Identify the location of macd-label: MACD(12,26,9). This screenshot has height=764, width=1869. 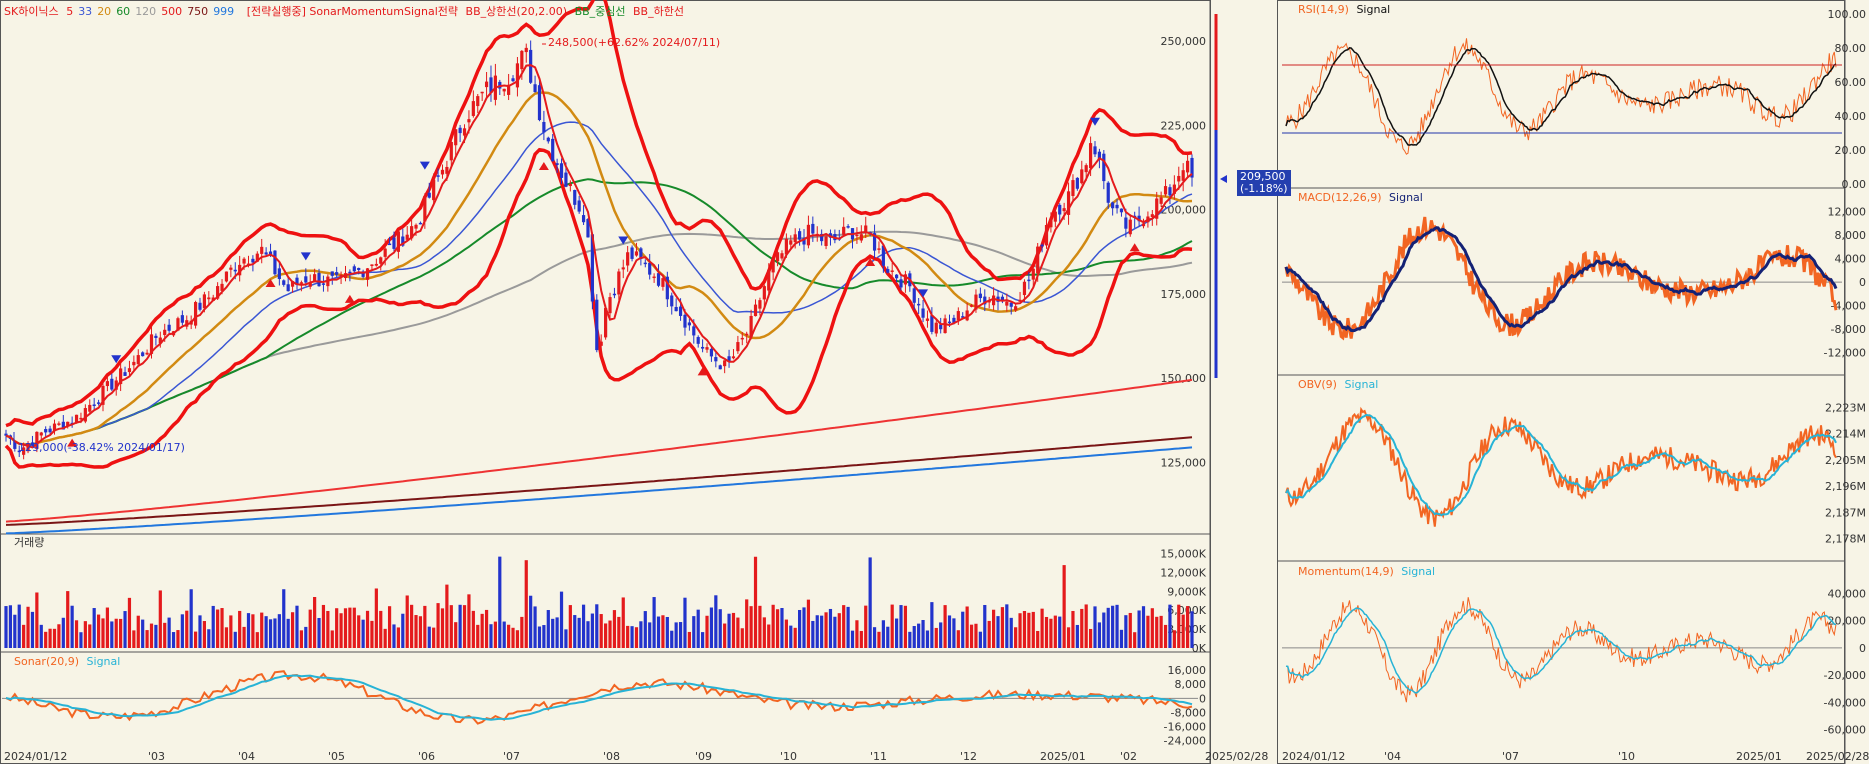
(1340, 197).